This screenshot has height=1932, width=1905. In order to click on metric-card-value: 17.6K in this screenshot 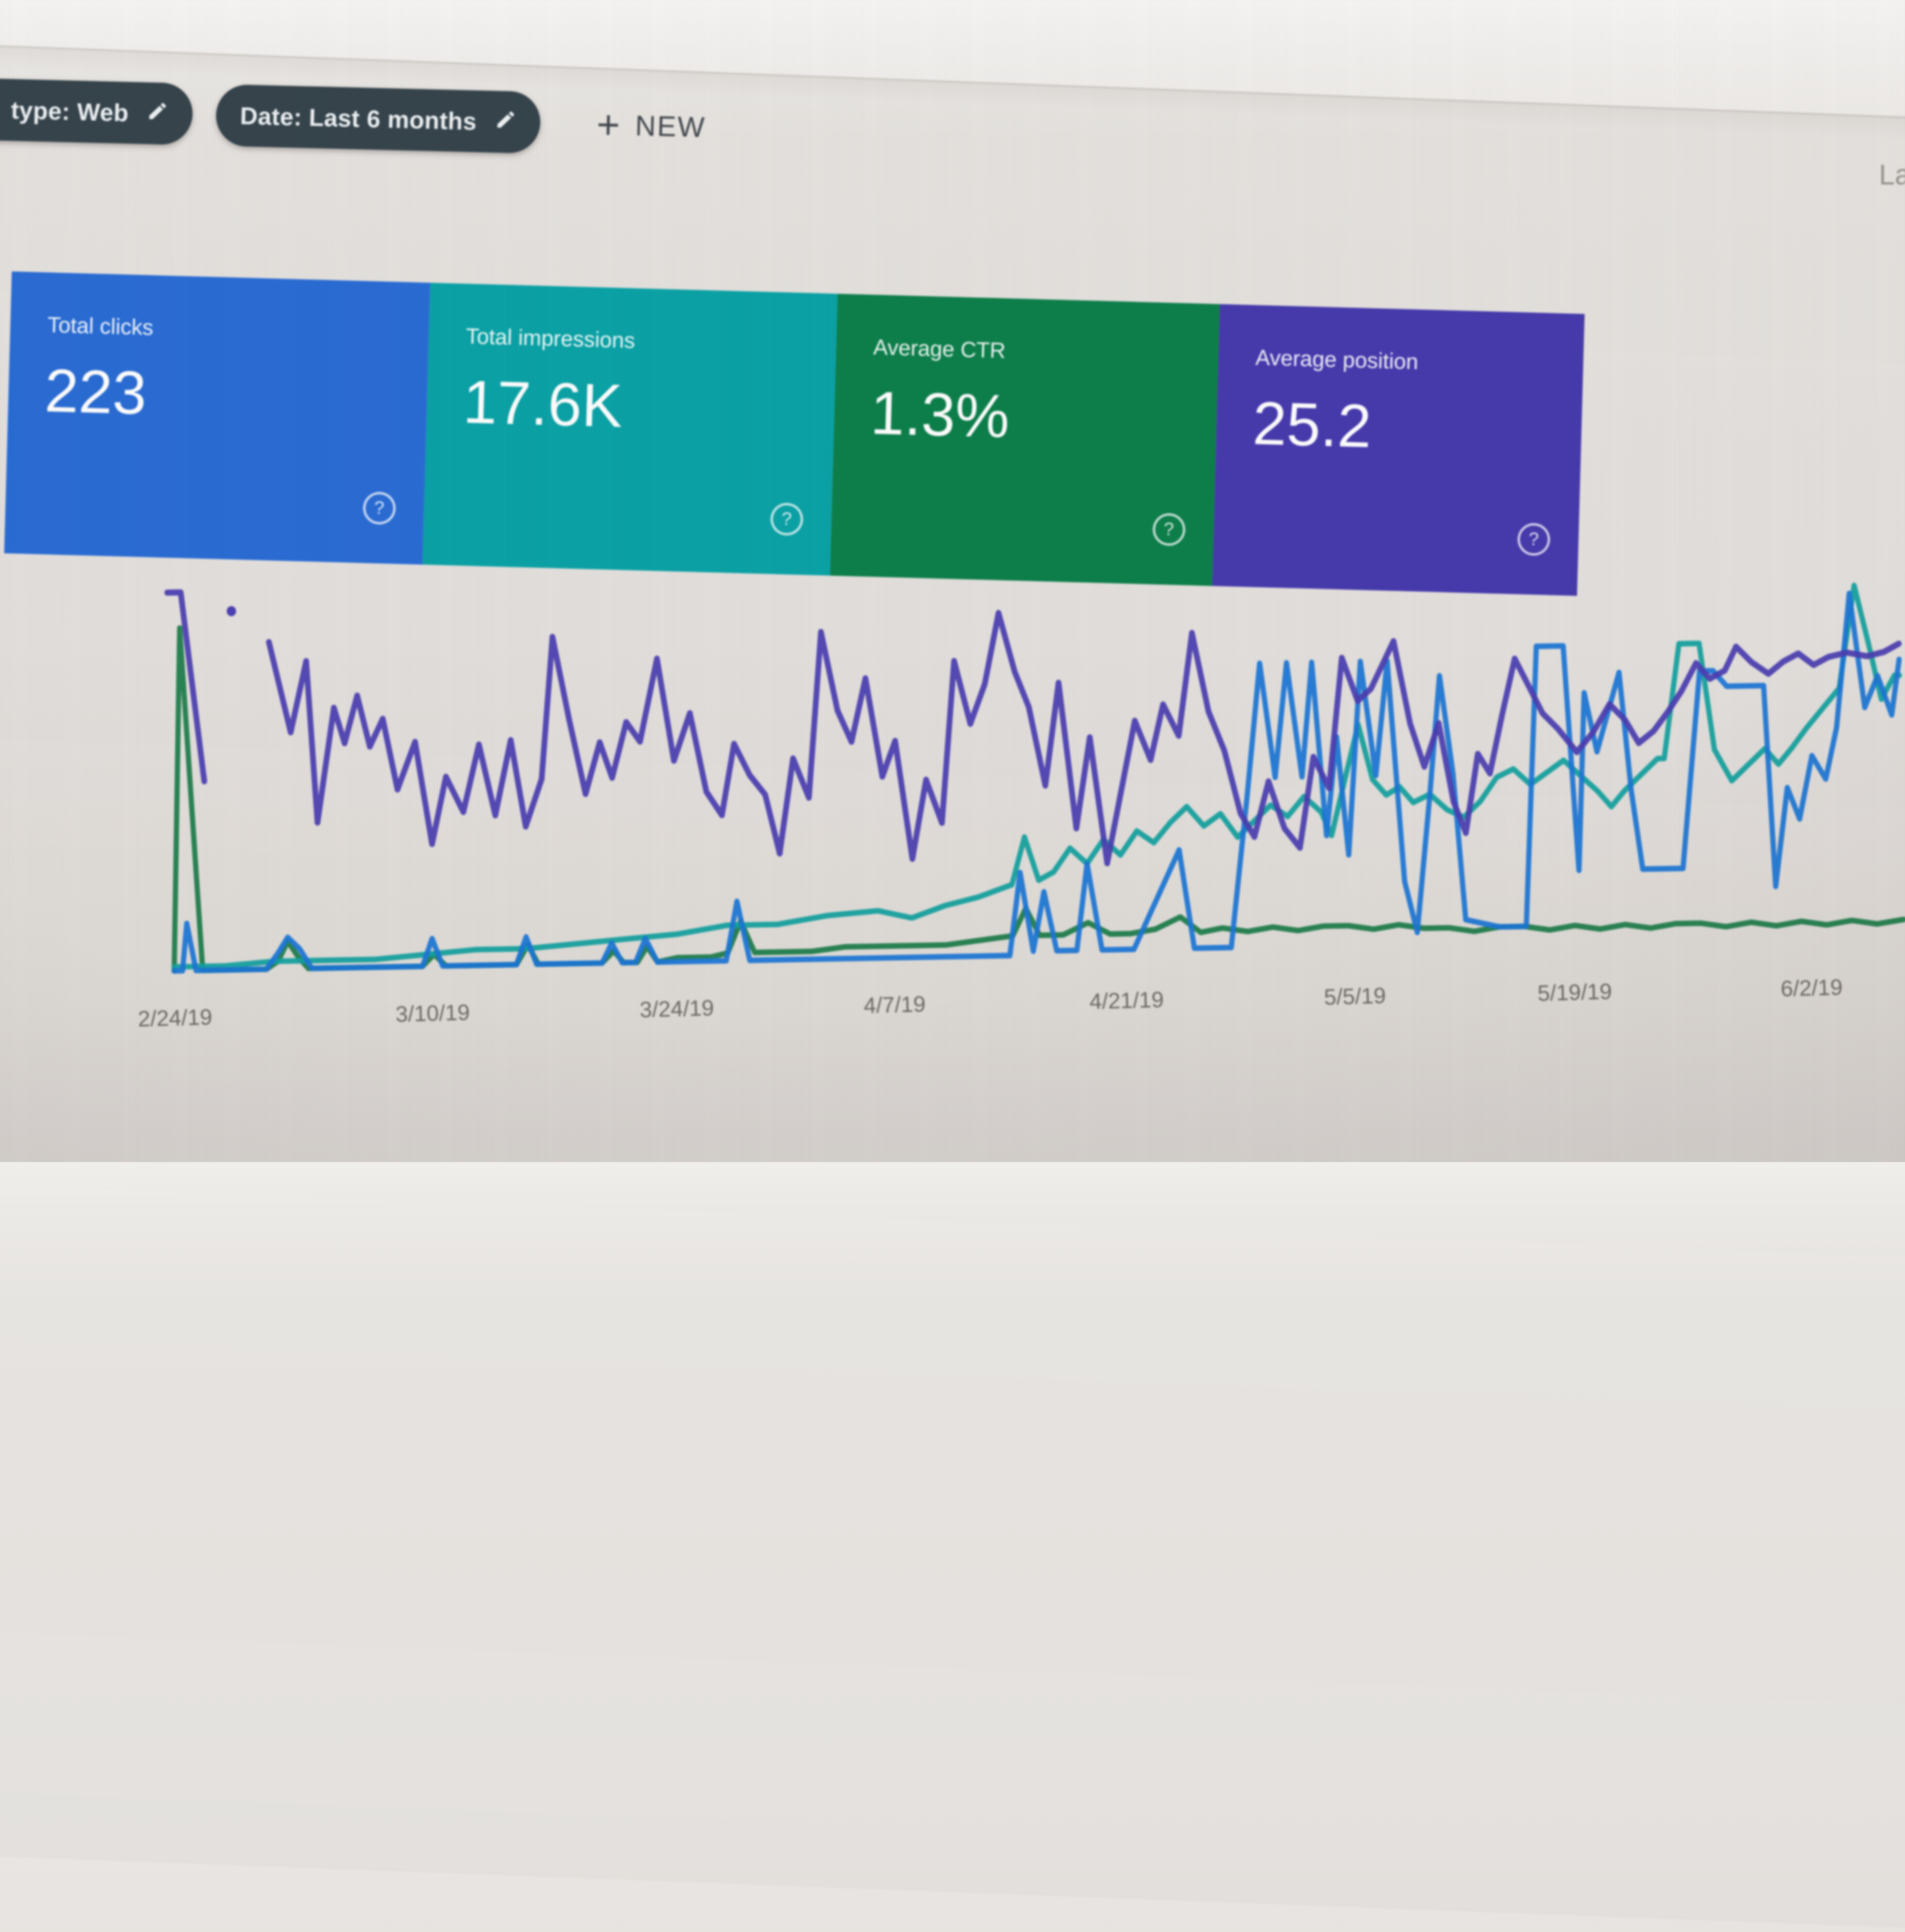, I will do `click(543, 403)`.